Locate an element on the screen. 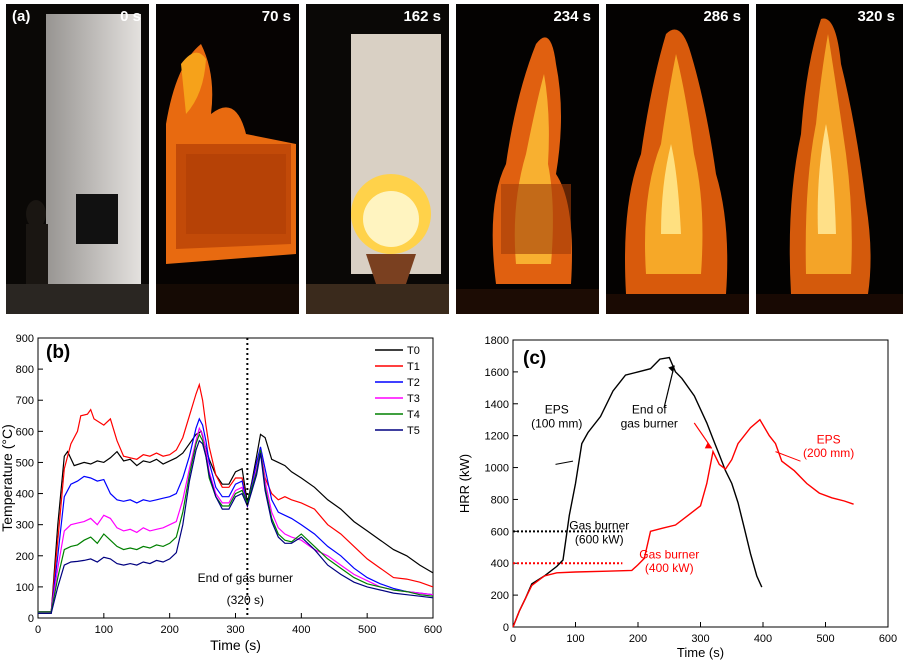 This screenshot has height=670, width=909. photo-286s: 286 s is located at coordinates (677, 159).